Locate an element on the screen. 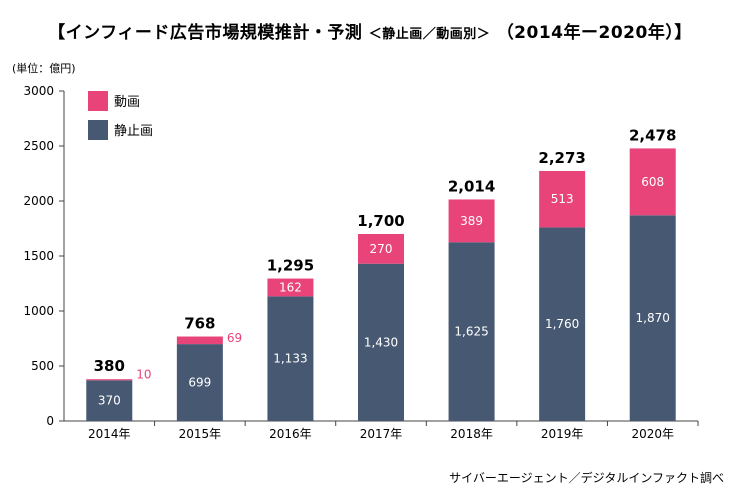  data-label-still: 699 is located at coordinates (199, 383).